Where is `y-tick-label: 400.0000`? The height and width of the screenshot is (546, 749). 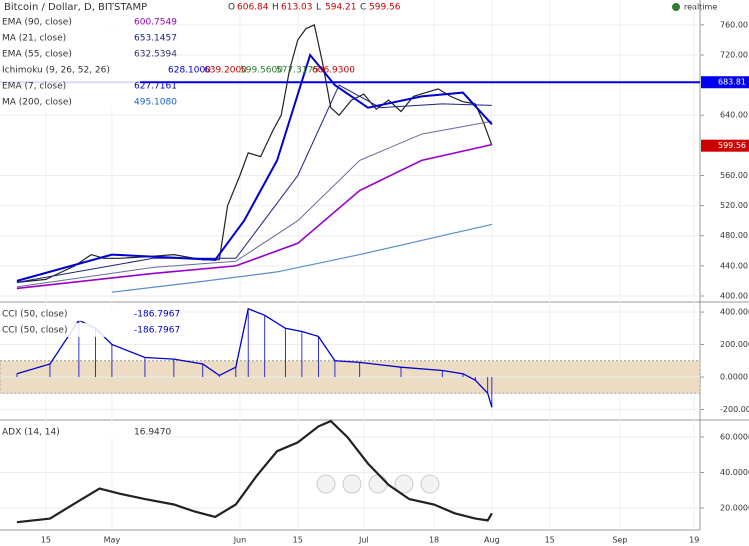
y-tick-label: 400.0000 is located at coordinates (734, 312).